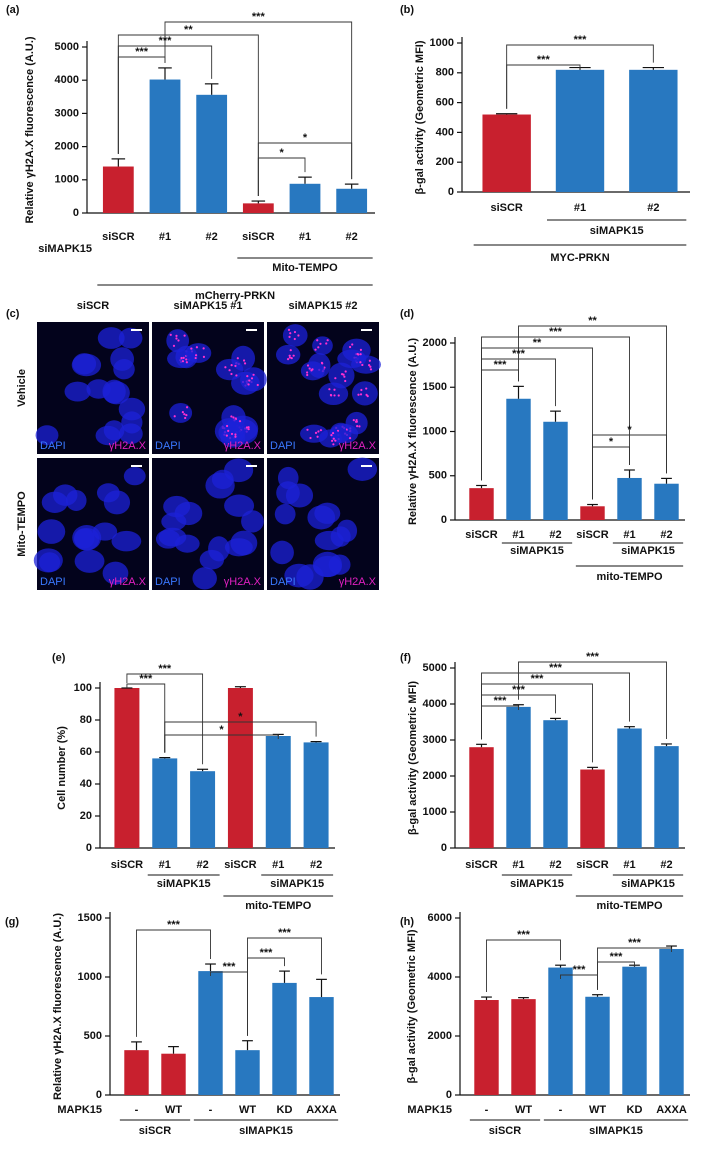 This screenshot has height=1152, width=709. What do you see at coordinates (184, 884) in the screenshot?
I see `group-label: siMAPK15` at bounding box center [184, 884].